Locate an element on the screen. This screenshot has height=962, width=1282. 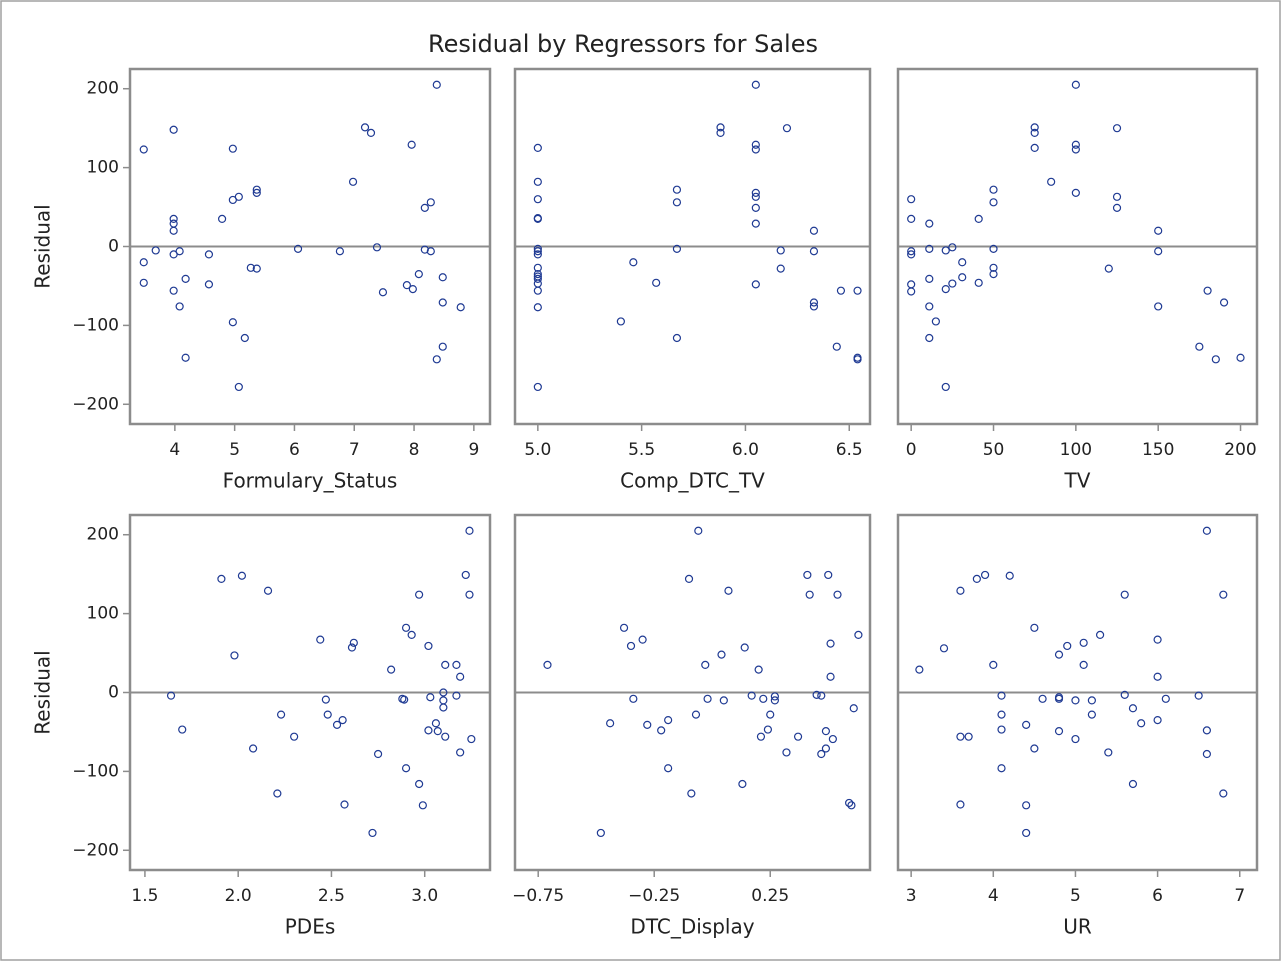
x-tick-label: 0.25 is located at coordinates (770, 896).